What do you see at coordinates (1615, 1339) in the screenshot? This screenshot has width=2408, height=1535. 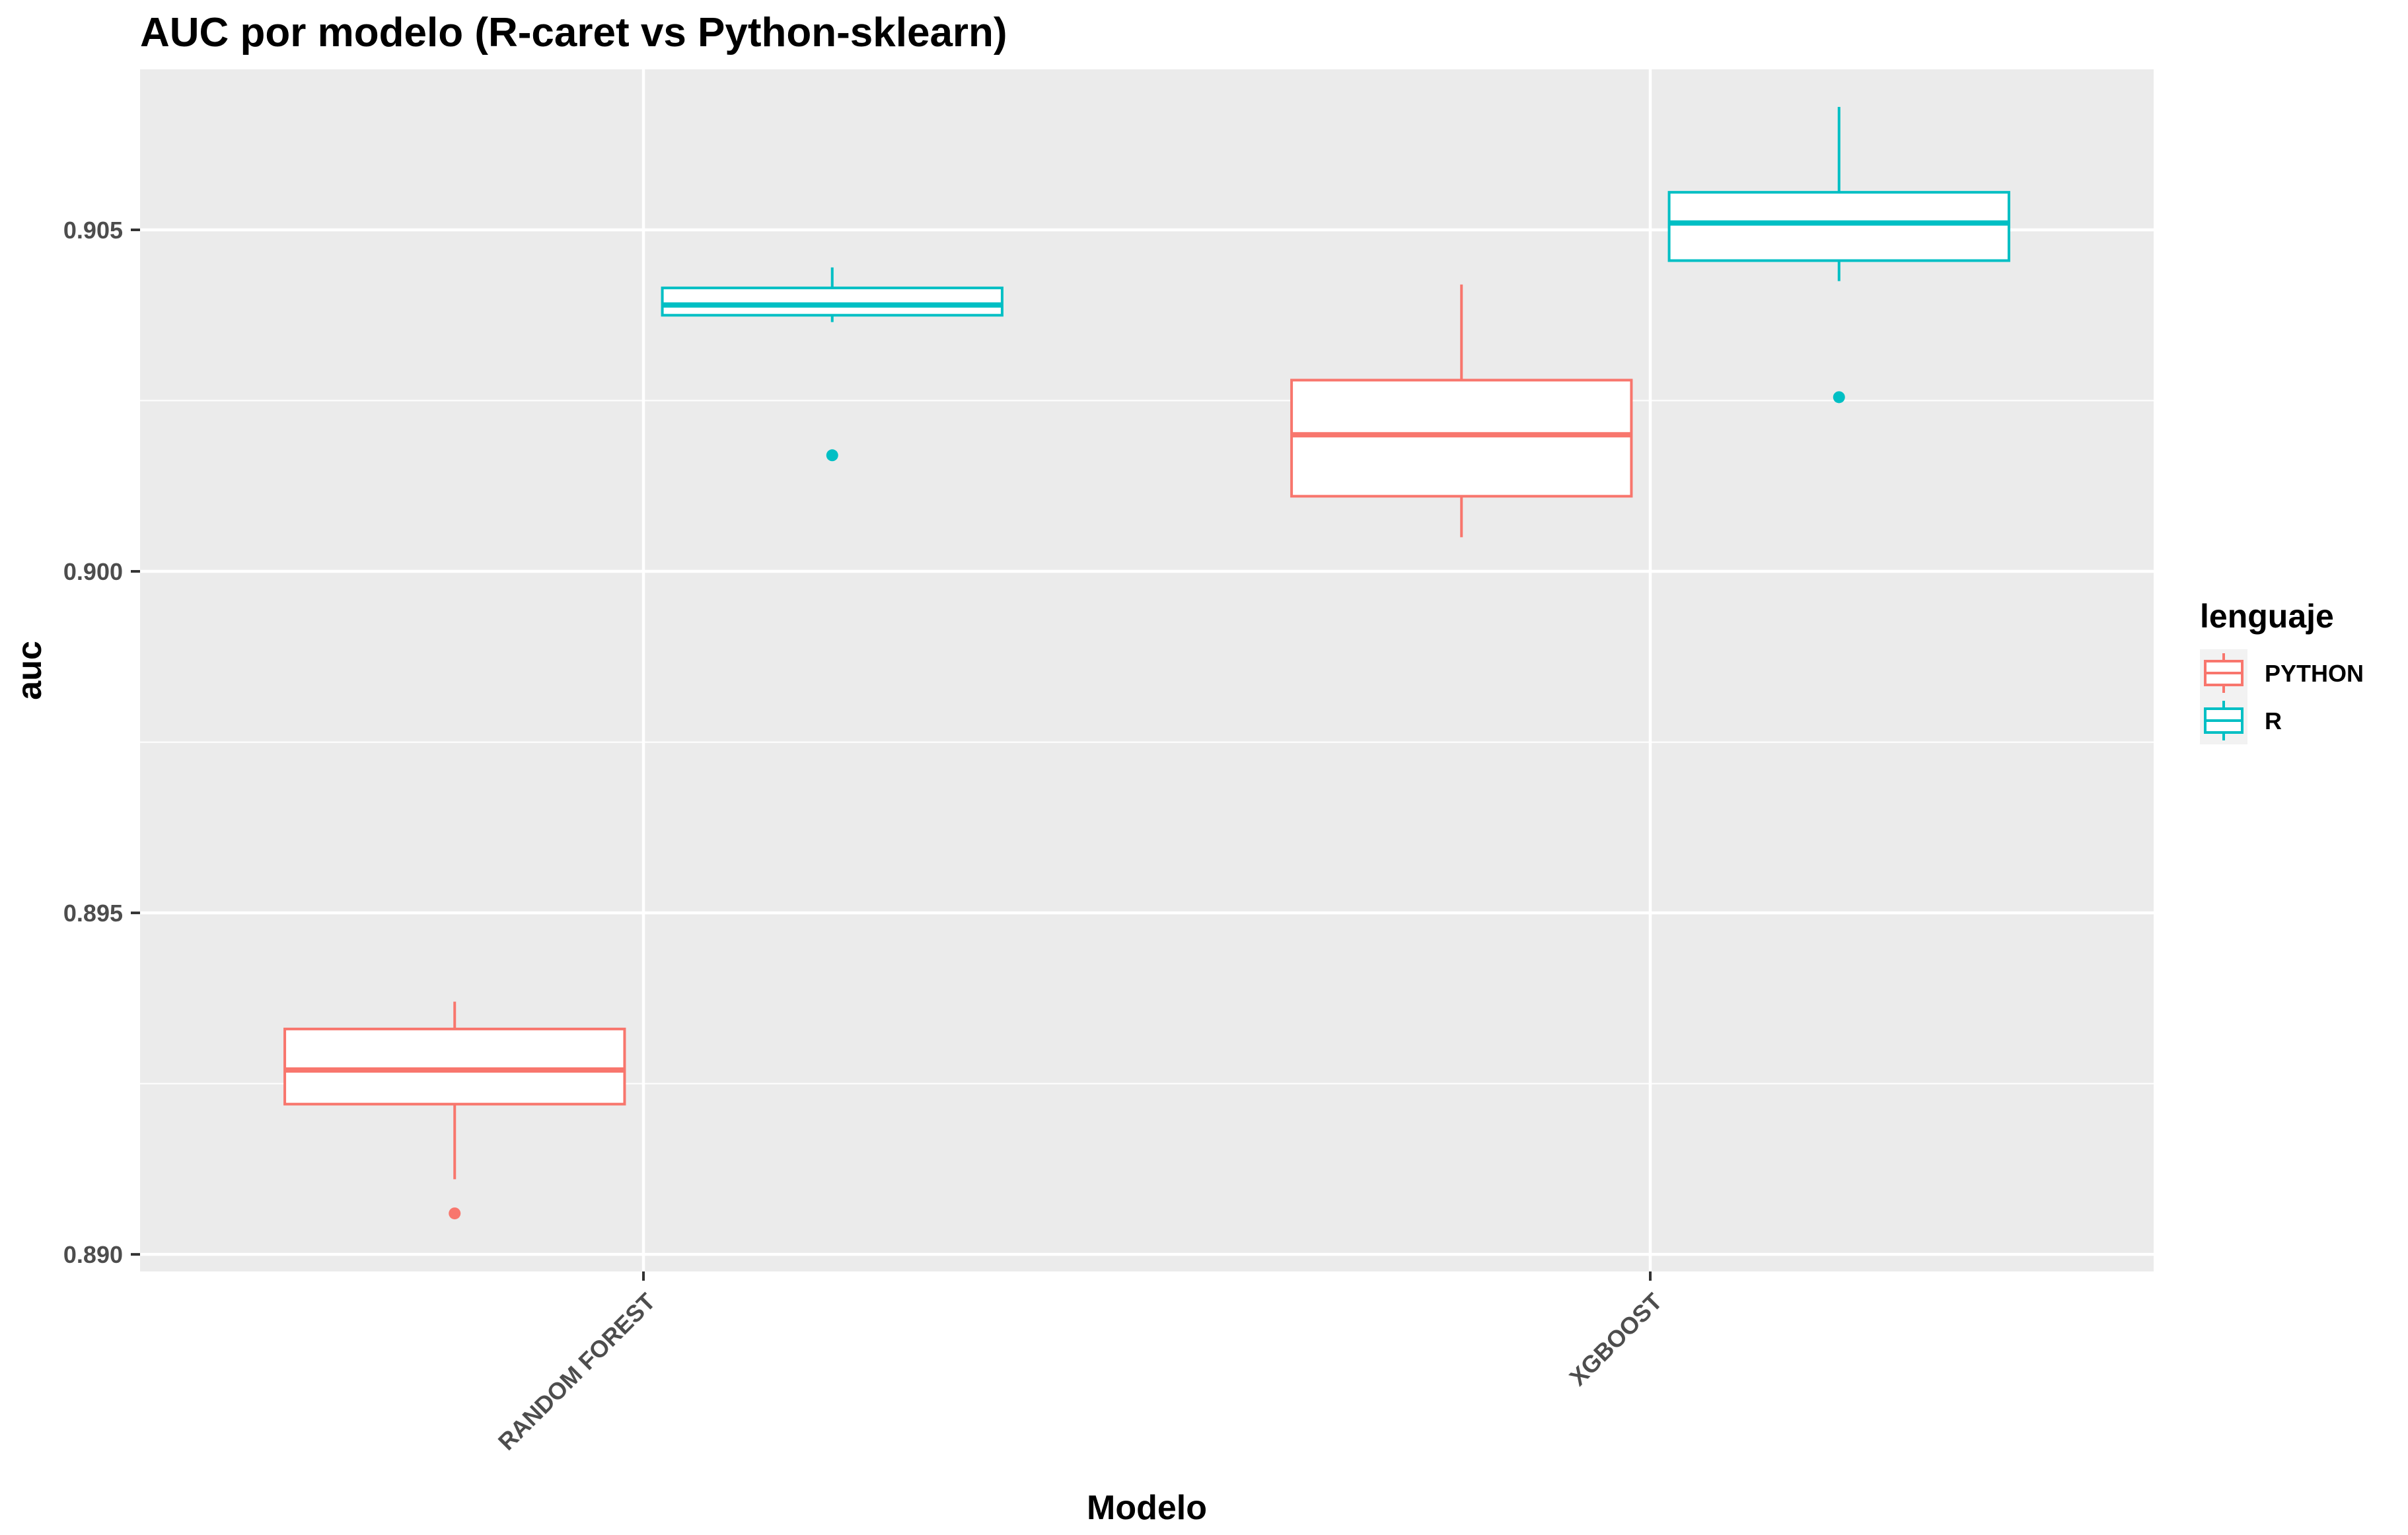 I see `x-tick-label: XGBOOST` at bounding box center [1615, 1339].